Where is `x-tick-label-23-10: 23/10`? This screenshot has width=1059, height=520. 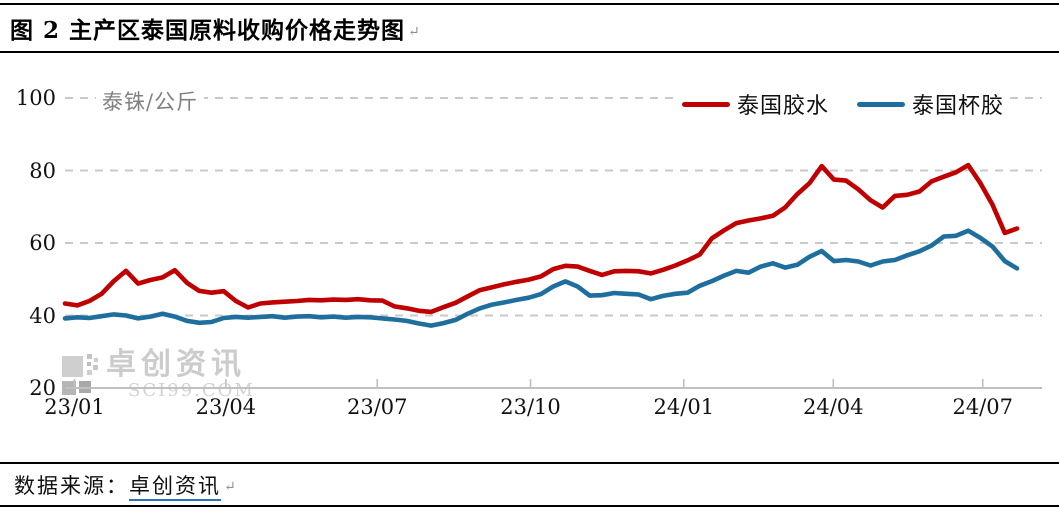 x-tick-label-23-10: 23/10 is located at coordinates (530, 407).